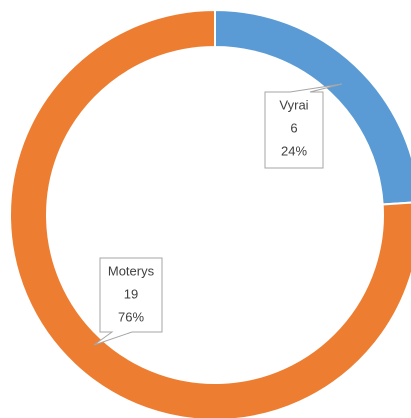 This screenshot has height=418, width=411. Describe the element at coordinates (293, 104) in the screenshot. I see `category-label: Vyrai` at that location.